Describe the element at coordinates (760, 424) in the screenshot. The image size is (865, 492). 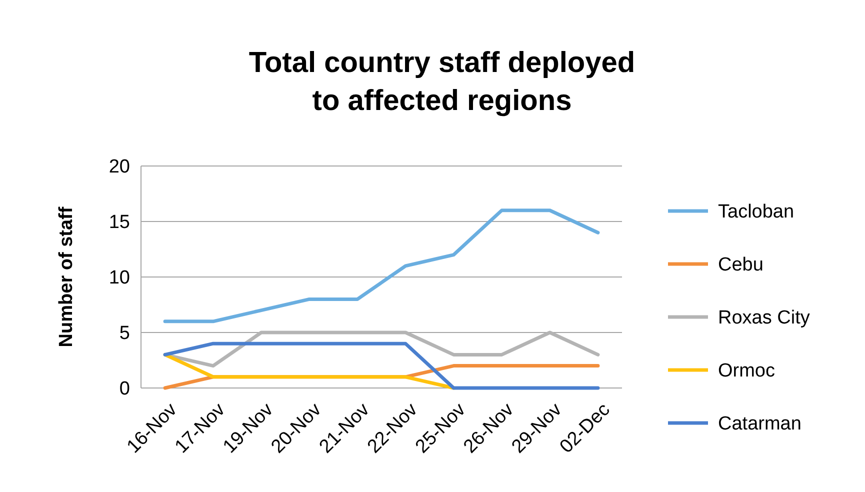
I see `legend-label: Catarman` at that location.